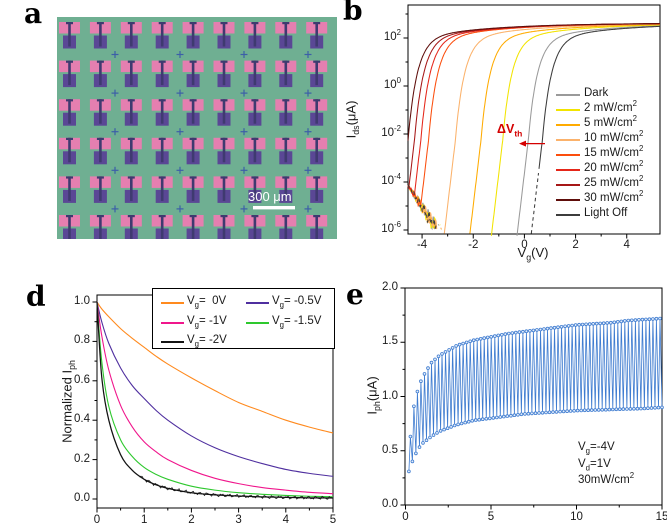  What do you see at coordinates (606, 213) in the screenshot?
I see `legend-item-label: Light Off` at bounding box center [606, 213].